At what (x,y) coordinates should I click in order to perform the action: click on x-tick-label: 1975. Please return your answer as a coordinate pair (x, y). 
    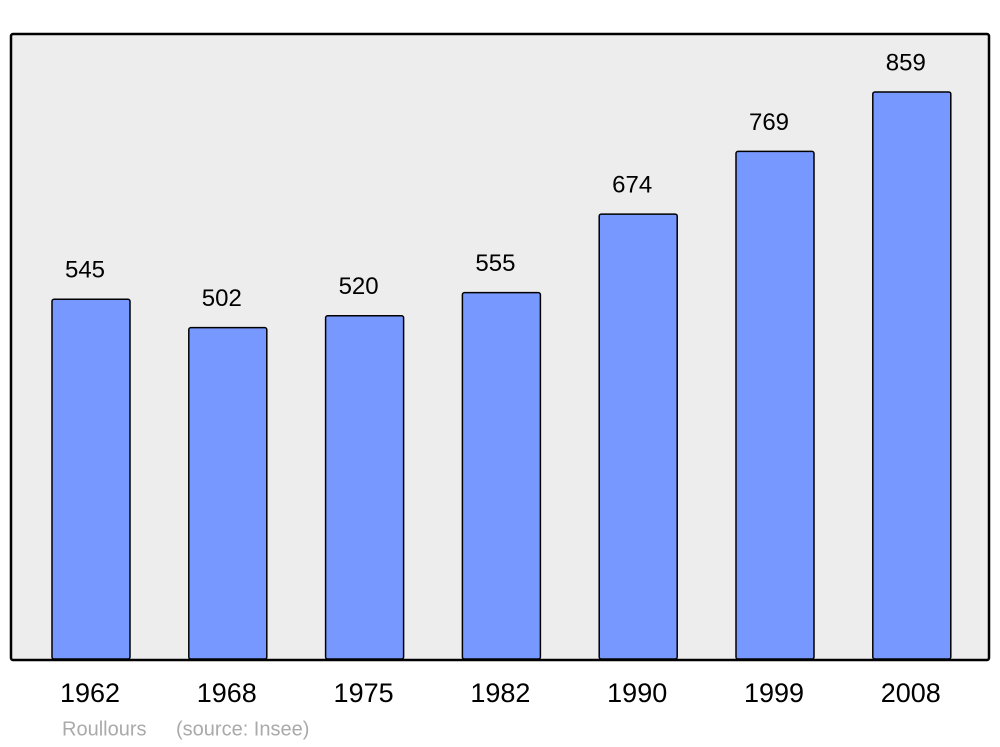
    Looking at the image, I should click on (364, 693).